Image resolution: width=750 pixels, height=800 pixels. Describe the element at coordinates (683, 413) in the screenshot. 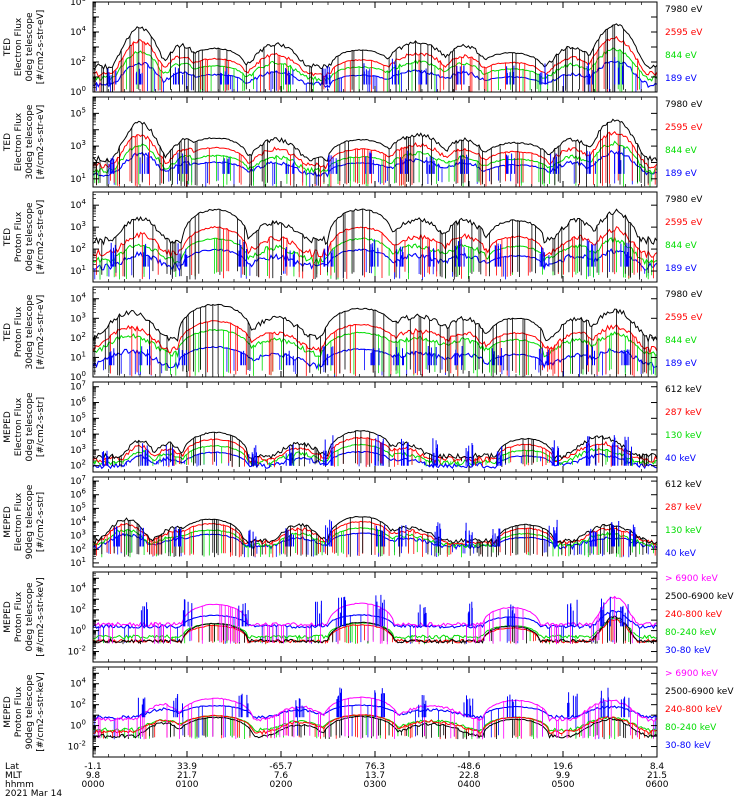

I see `legend-entry: 287 keV` at that location.